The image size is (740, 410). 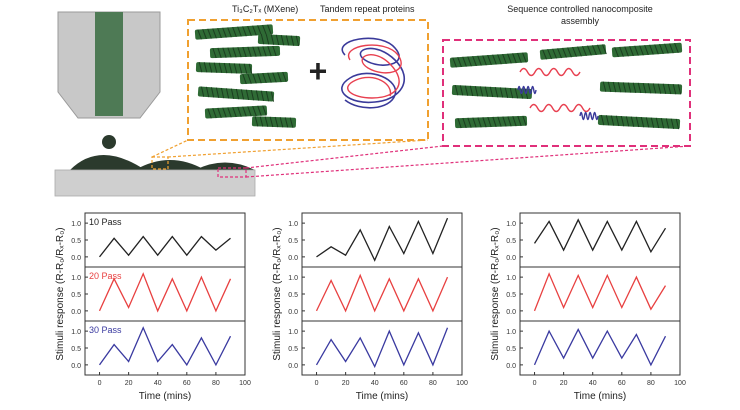 What do you see at coordinates (105, 330) in the screenshot?
I see `series-label: 30 Pass` at bounding box center [105, 330].